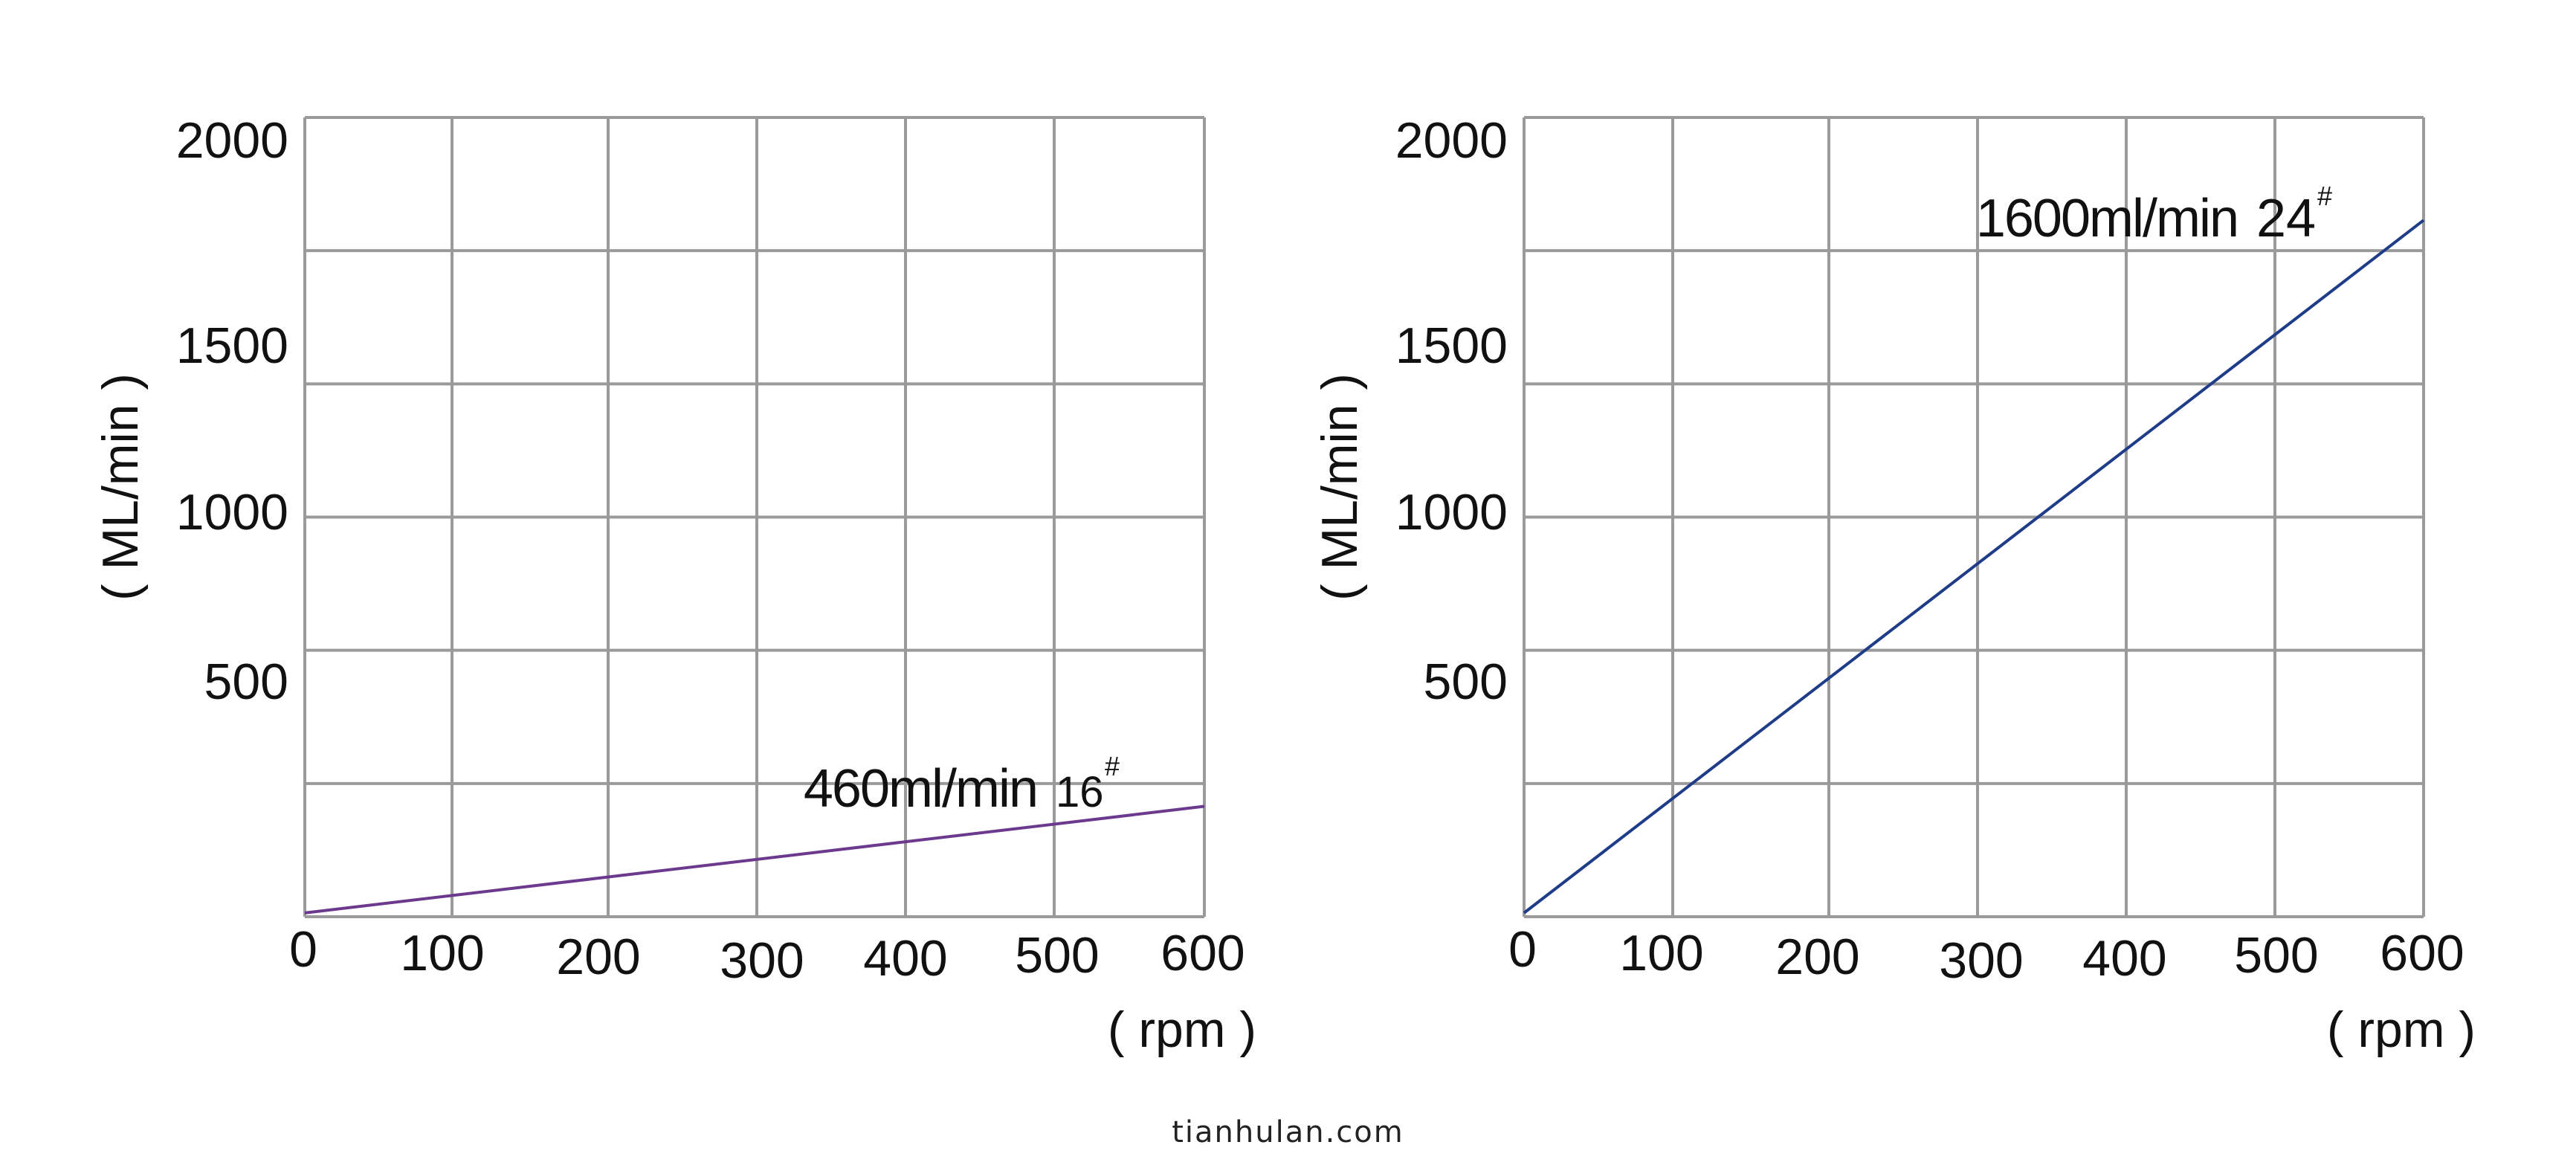 Image resolution: width=2576 pixels, height=1171 pixels. What do you see at coordinates (920, 789) in the screenshot?
I see `annotation-label: 460ml/min` at bounding box center [920, 789].